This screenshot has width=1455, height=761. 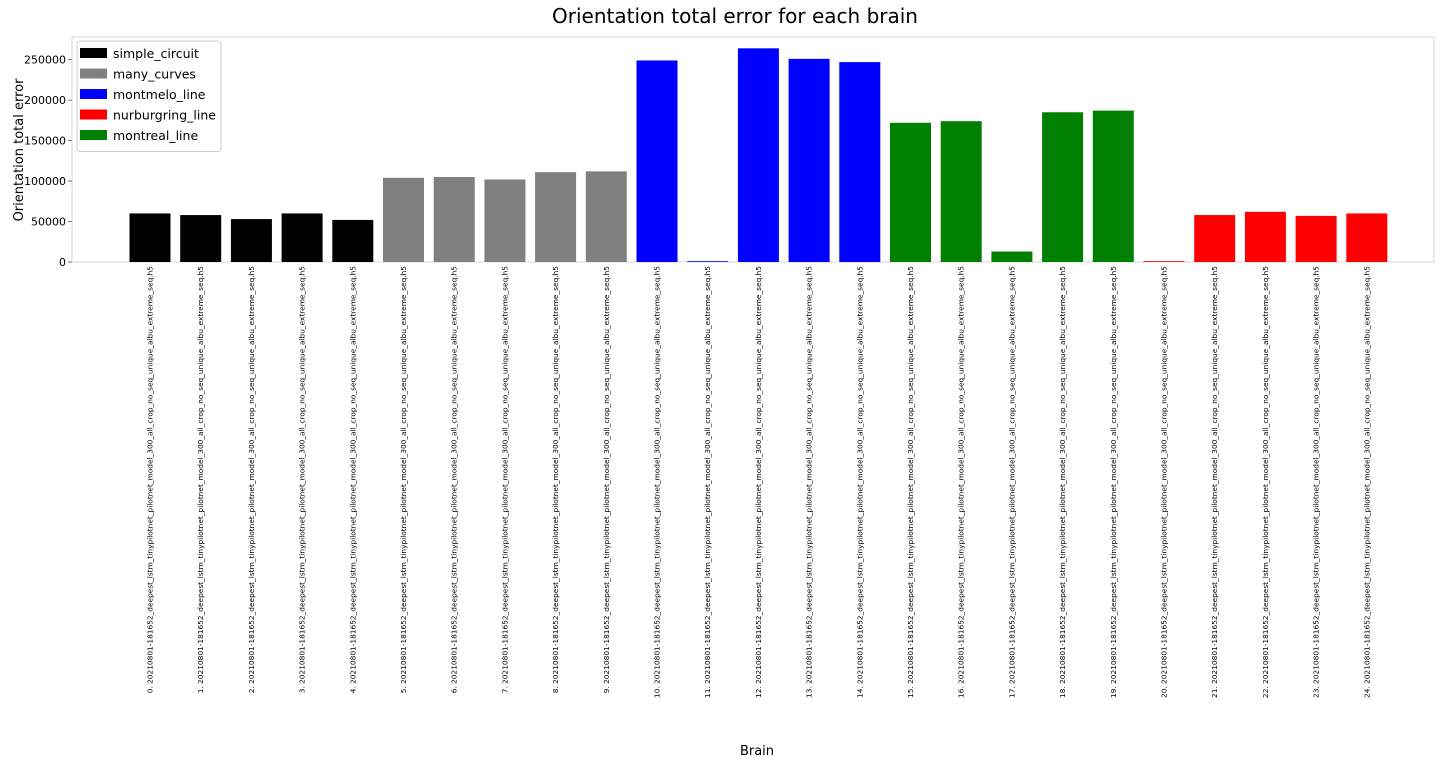 What do you see at coordinates (757, 751) in the screenshot?
I see `x-axis-label: Brain` at bounding box center [757, 751].